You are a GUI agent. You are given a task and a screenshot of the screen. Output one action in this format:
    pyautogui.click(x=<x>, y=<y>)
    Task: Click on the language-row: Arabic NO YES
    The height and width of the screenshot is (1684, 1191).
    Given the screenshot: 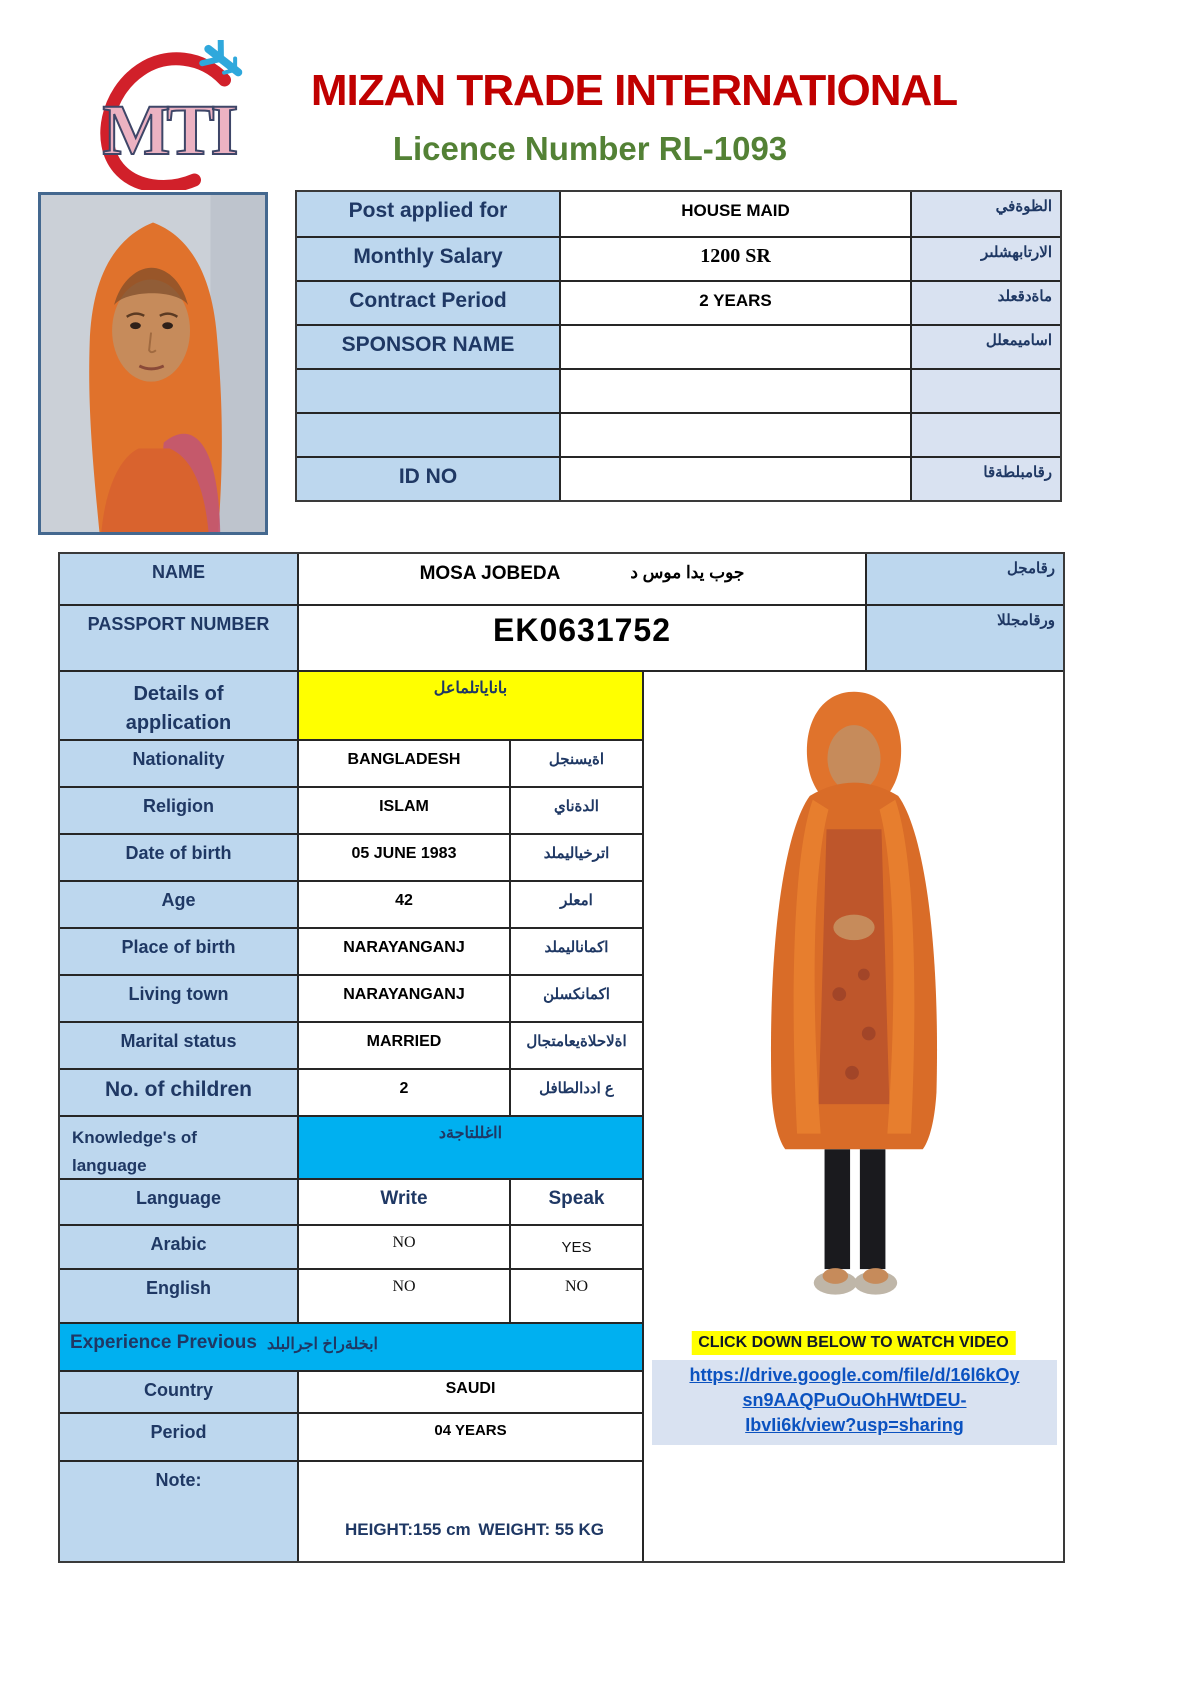 What is the action you would take?
    pyautogui.click(x=351, y=1246)
    